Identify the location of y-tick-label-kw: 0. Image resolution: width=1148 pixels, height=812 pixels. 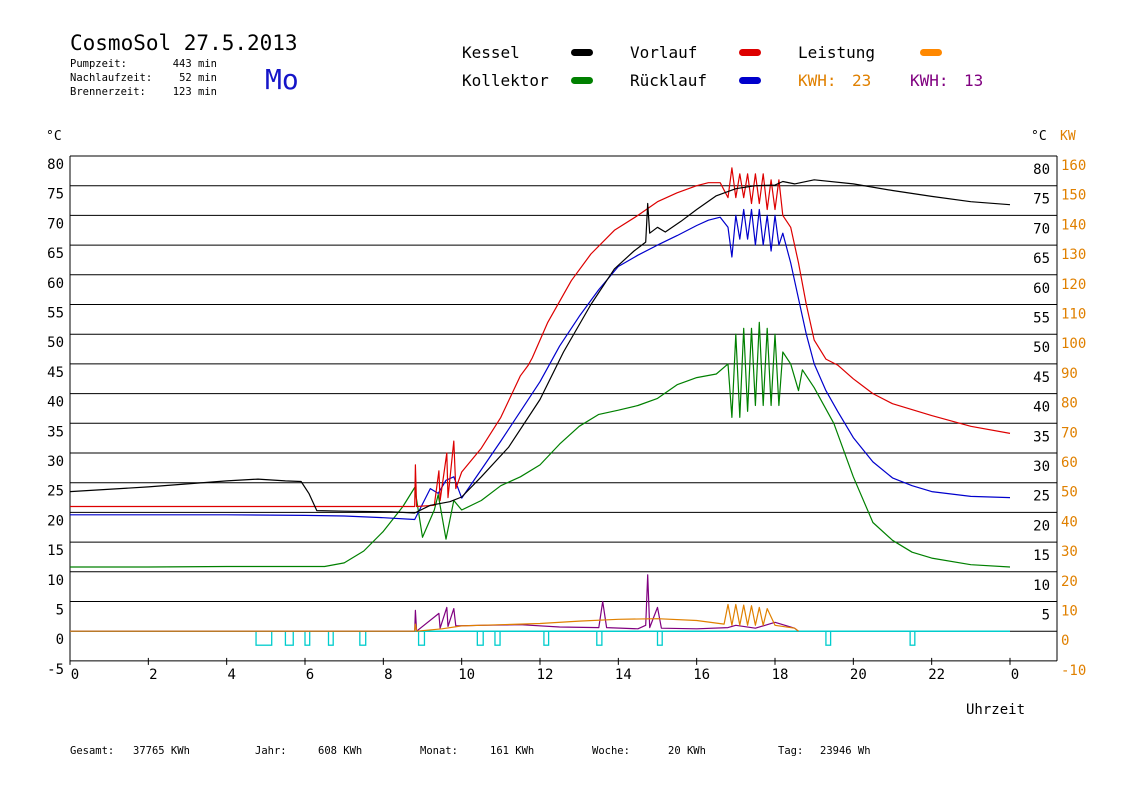
(1065, 641).